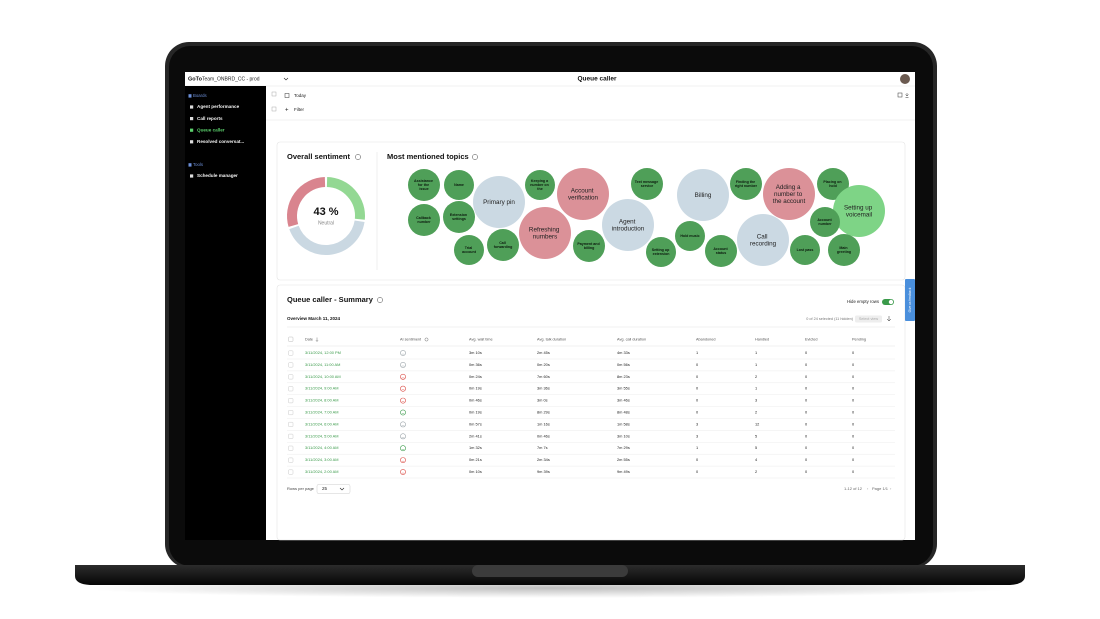 Image resolution: width=1100 pixels, height=619 pixels. I want to click on date-link: 3/11/2024, 10:00 AM, so click(323, 376).